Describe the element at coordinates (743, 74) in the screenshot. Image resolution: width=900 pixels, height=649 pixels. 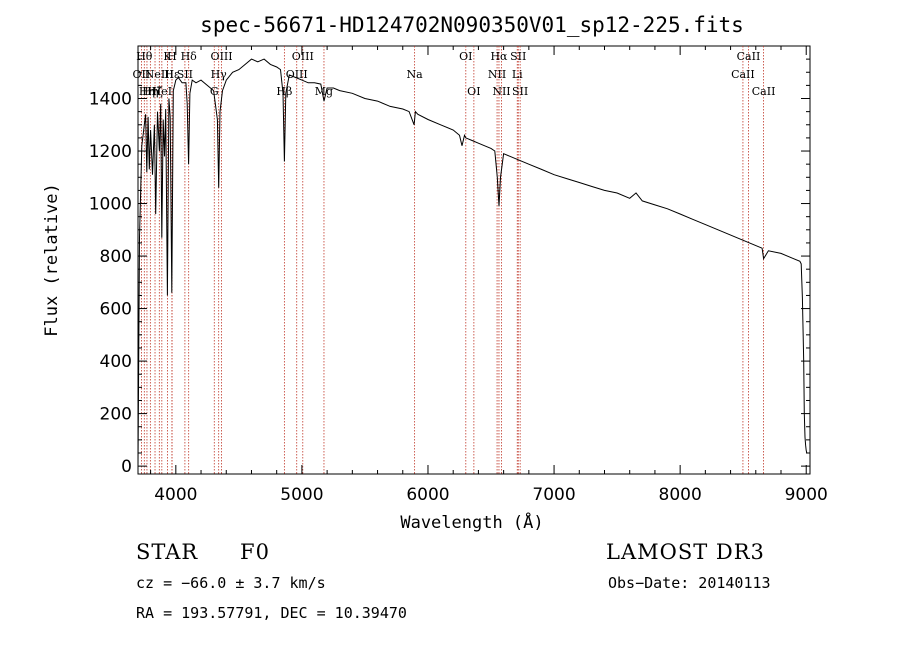
I see `line-label-28: CaII` at that location.